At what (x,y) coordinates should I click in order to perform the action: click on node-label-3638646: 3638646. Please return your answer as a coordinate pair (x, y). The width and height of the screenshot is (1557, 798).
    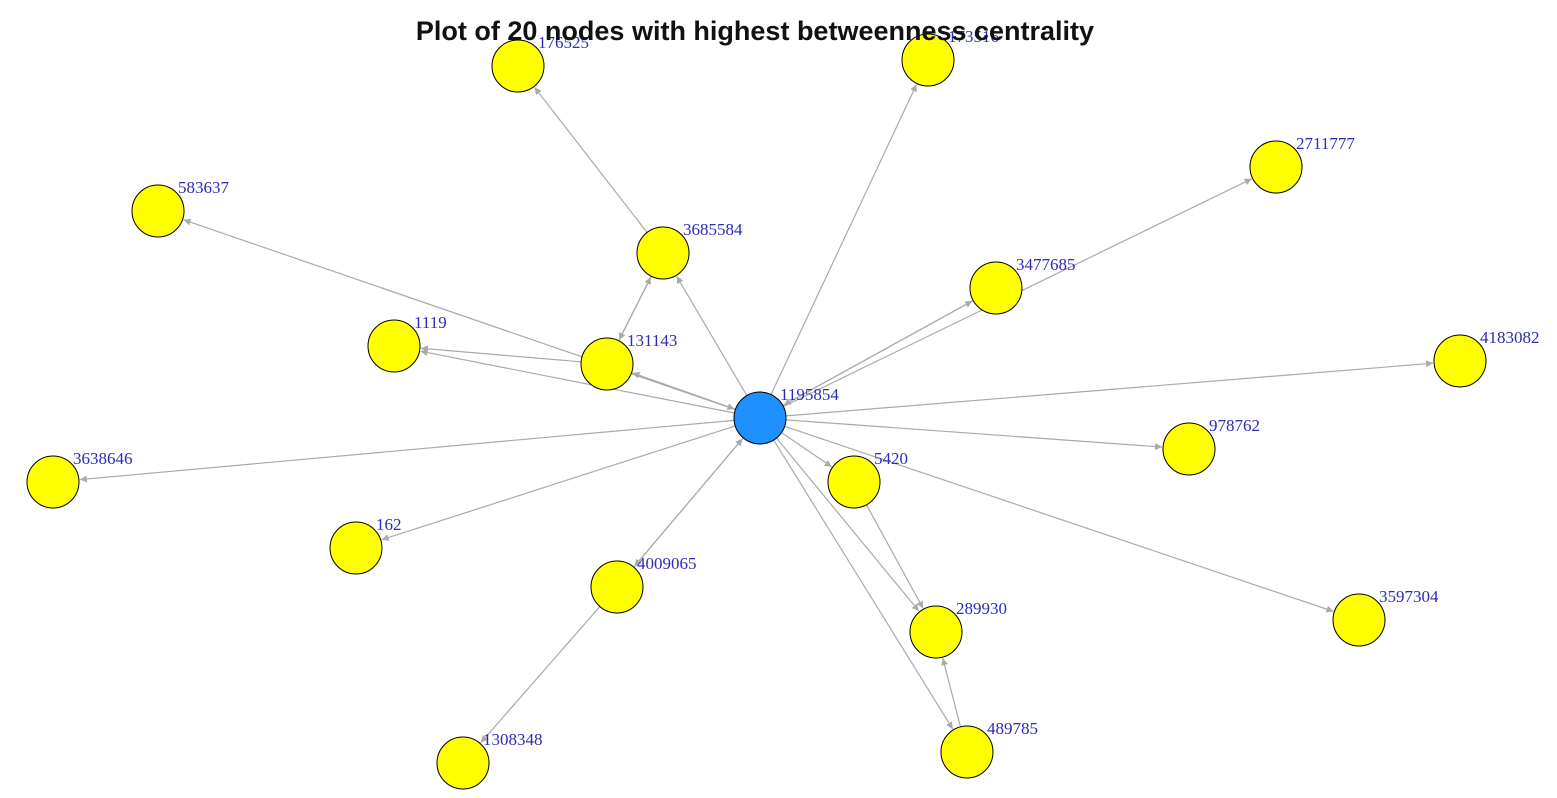
    Looking at the image, I should click on (103, 458).